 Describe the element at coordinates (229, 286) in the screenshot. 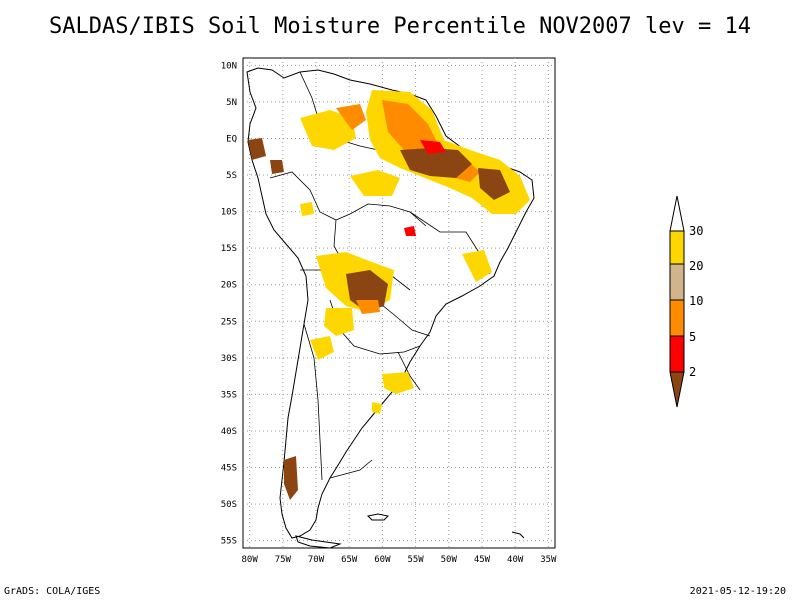

I see `lat-tick-label: 20S` at that location.